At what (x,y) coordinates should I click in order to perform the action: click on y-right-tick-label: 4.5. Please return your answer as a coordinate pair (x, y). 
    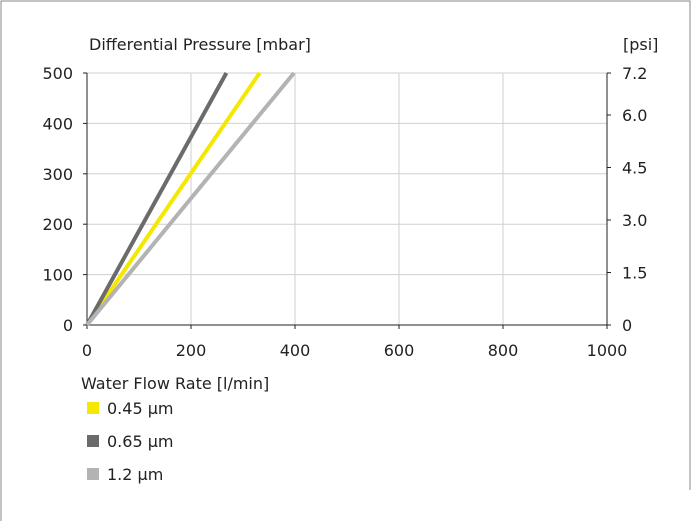
    Looking at the image, I should click on (634, 168).